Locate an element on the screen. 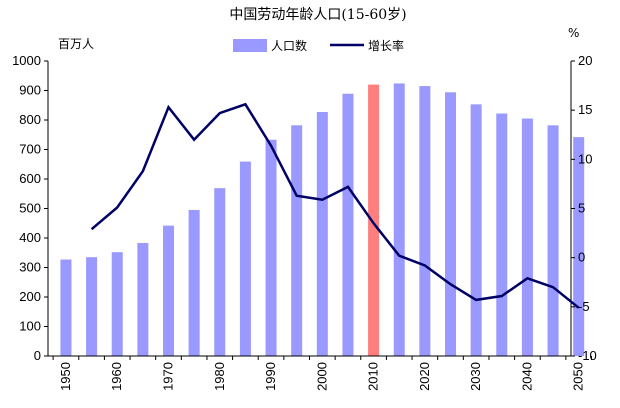 Image resolution: width=620 pixels, height=408 pixels. right-axis-unit: % is located at coordinates (573, 33).